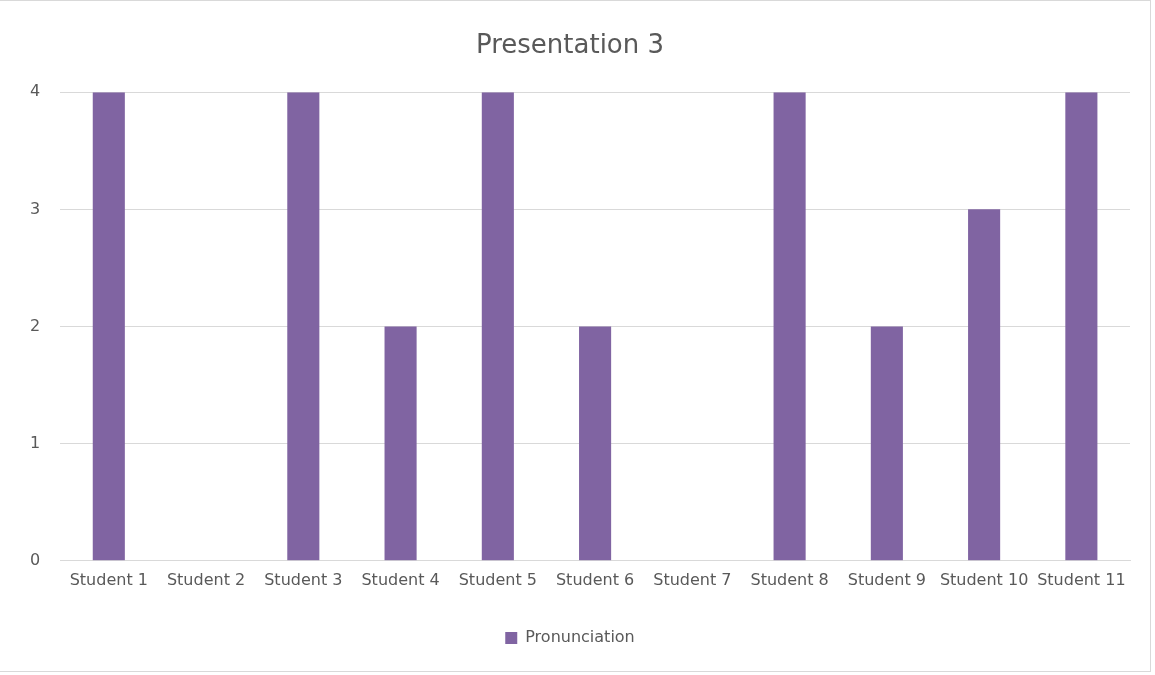 This screenshot has height=675, width=1155. Describe the element at coordinates (35, 559) in the screenshot. I see `y-tick-label: 0` at that location.